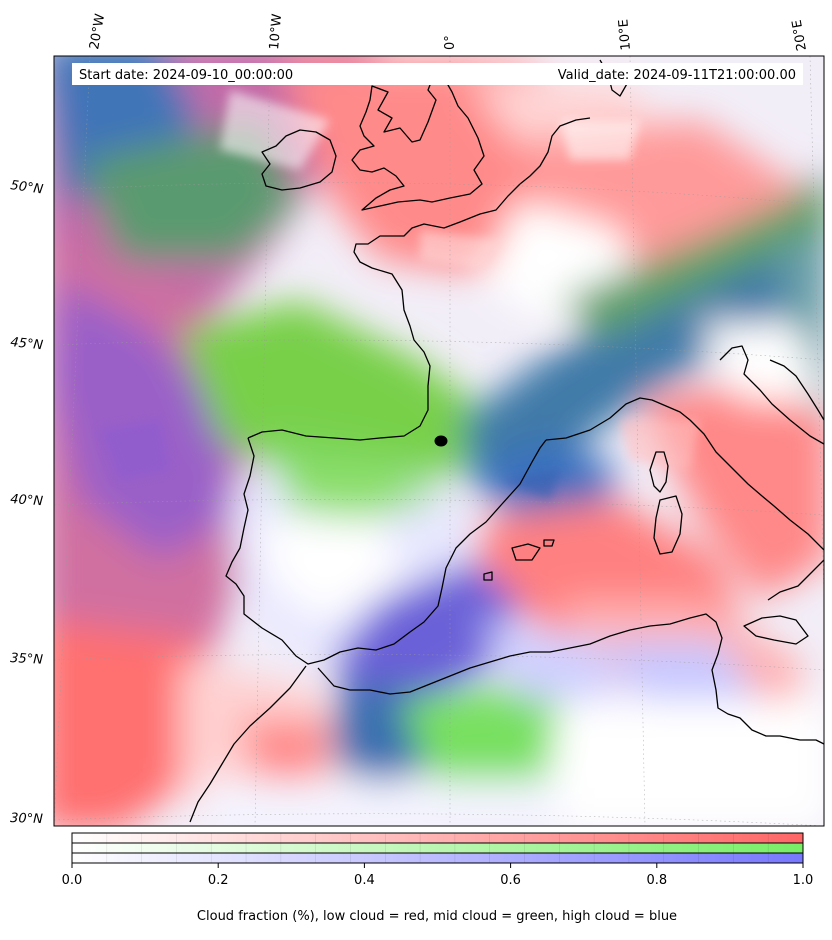  I want to click on coast-corsica, so click(659, 472).